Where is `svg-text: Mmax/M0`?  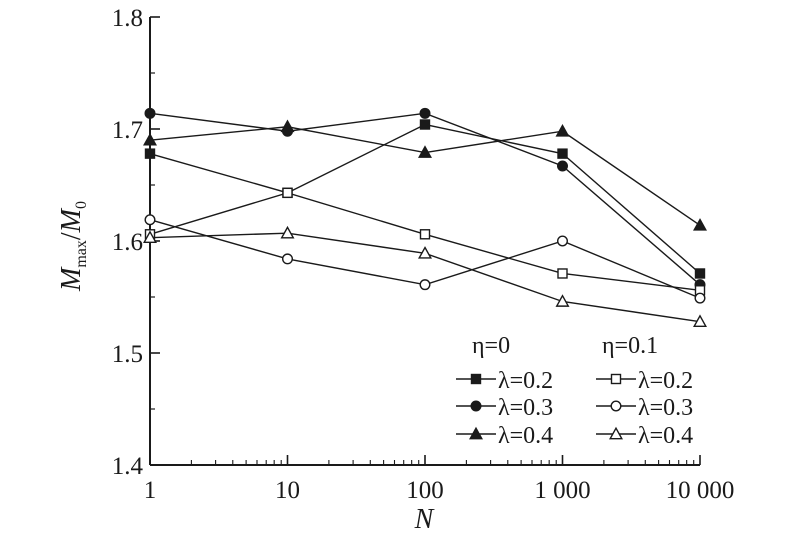
svg-text: Mmax/M0 is located at coordinates (73, 246).